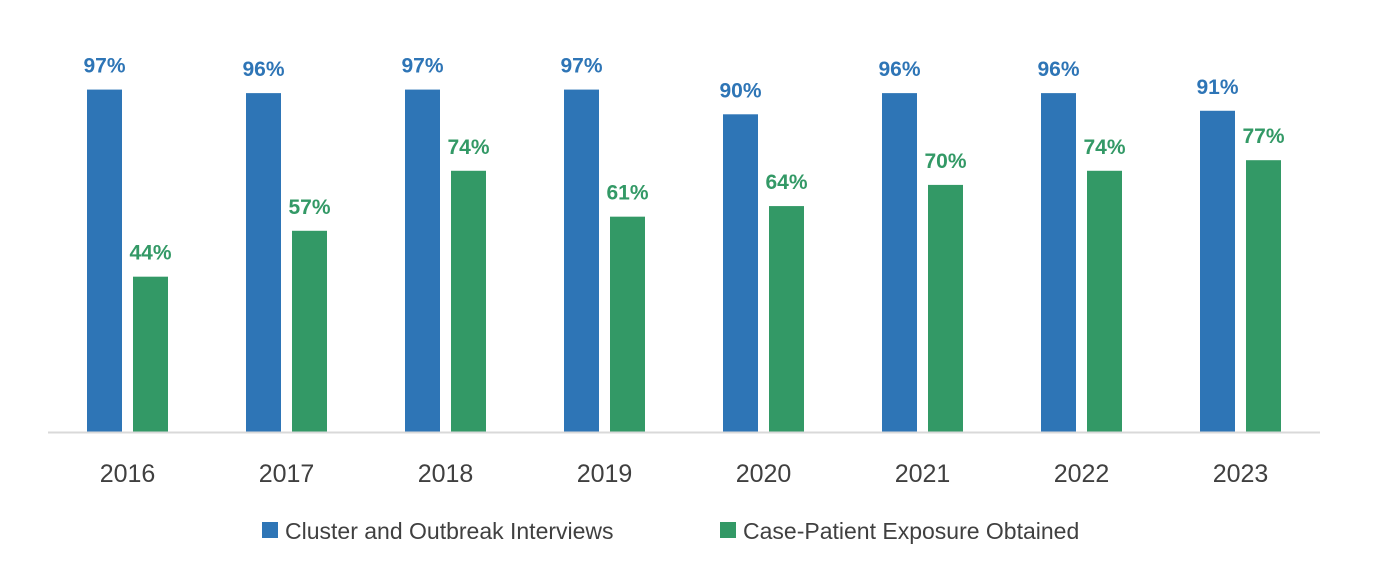 This screenshot has height=580, width=1384. What do you see at coordinates (581, 260) in the screenshot?
I see `bar-interviews-2019` at bounding box center [581, 260].